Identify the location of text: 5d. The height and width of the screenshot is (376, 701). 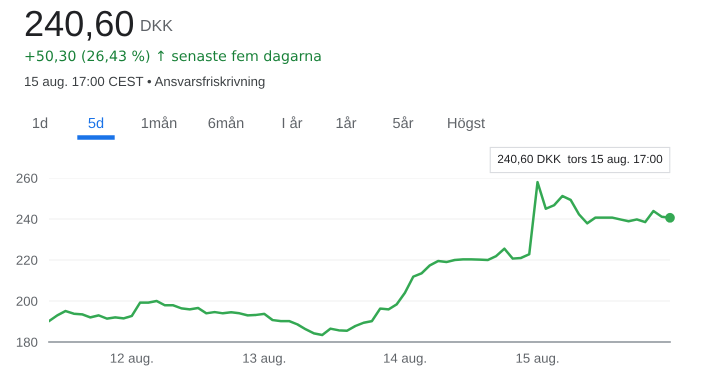
(96, 122).